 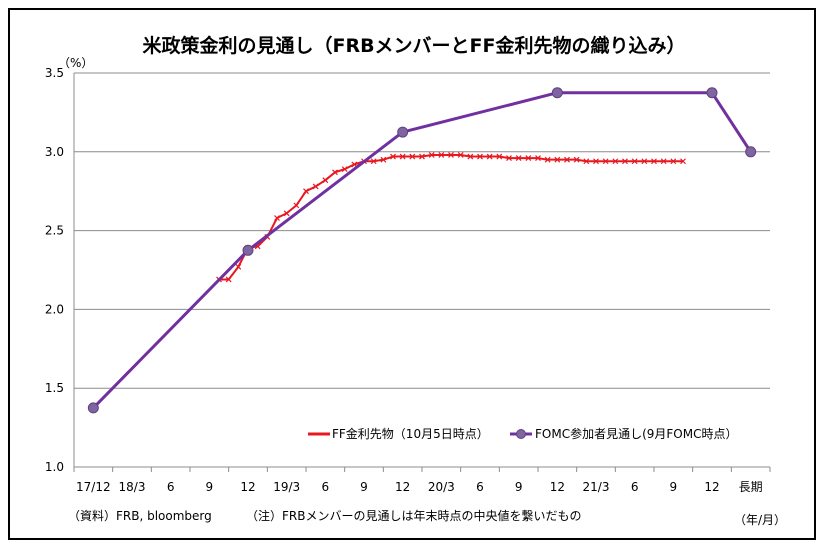 I want to click on source-note: （資料）FRB, bloomberg, so click(x=140, y=516).